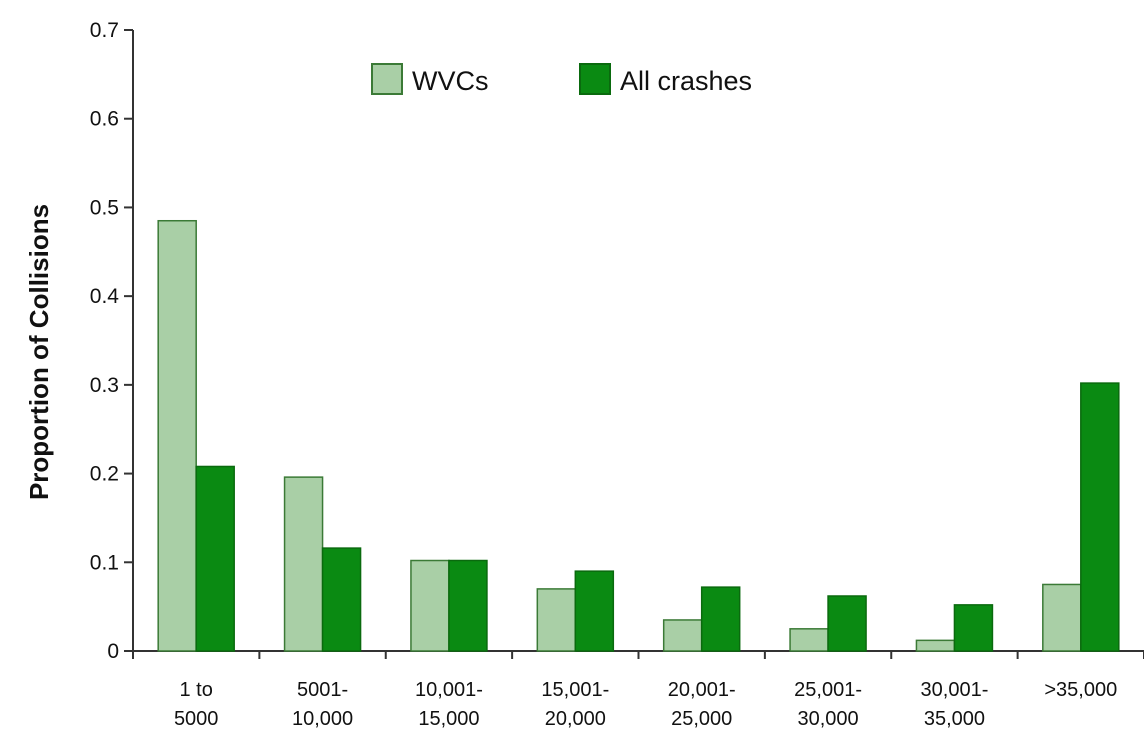  Describe the element at coordinates (39, 352) in the screenshot. I see `y-axis-title: Proportion of Collisions` at that location.